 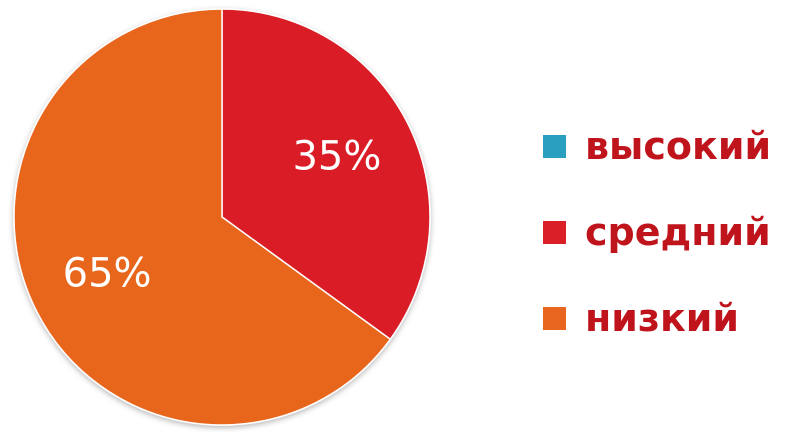 I want to click on legend-item-3: низкий, so click(x=657, y=318).